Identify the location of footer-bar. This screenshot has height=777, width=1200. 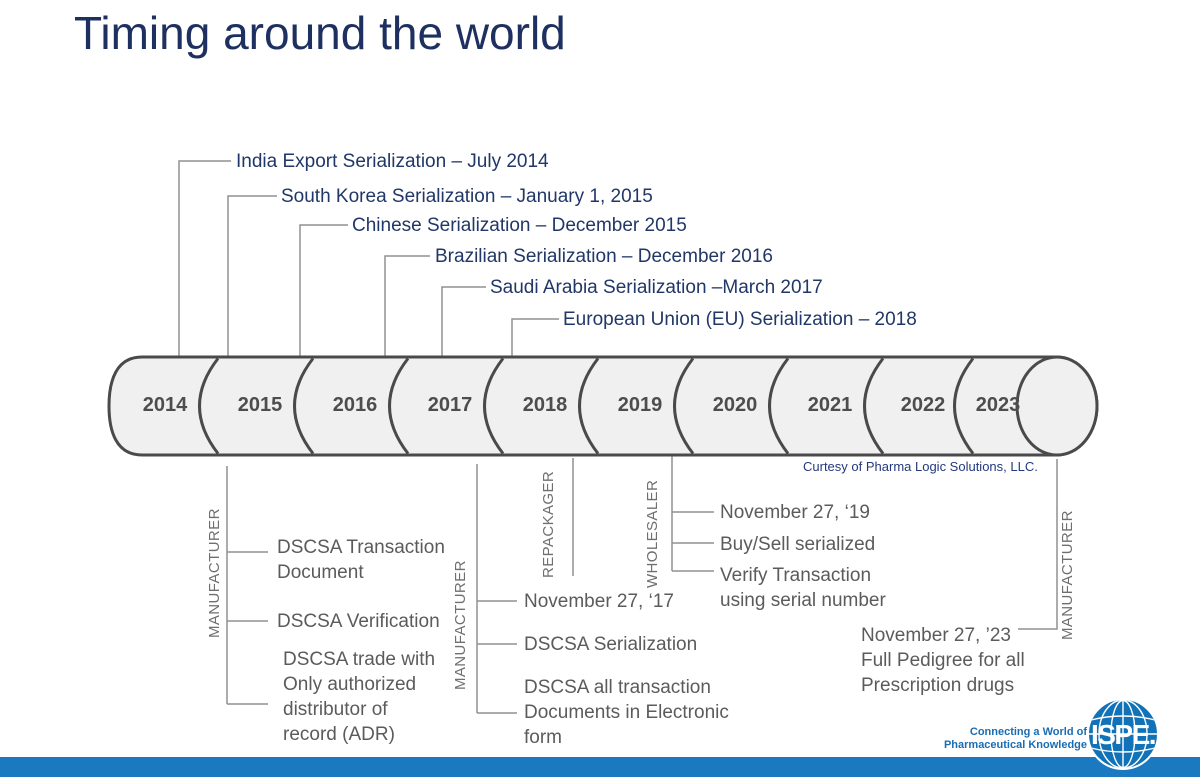
(600, 767).